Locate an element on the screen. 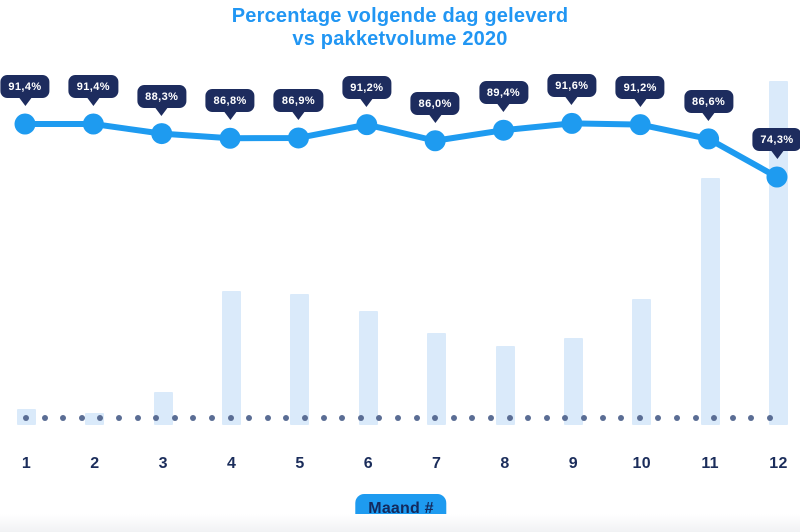 The width and height of the screenshot is (800, 532). value-tooltip-month-11: 86,6% is located at coordinates (708, 101).